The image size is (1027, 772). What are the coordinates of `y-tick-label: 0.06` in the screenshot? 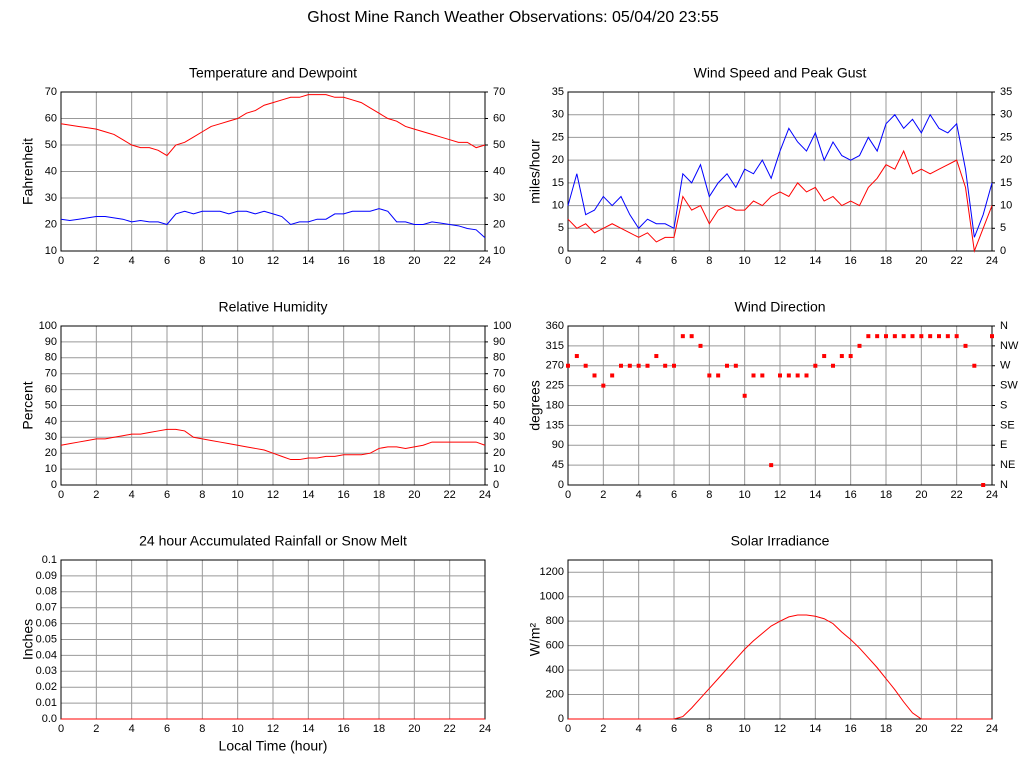 It's located at (46, 624).